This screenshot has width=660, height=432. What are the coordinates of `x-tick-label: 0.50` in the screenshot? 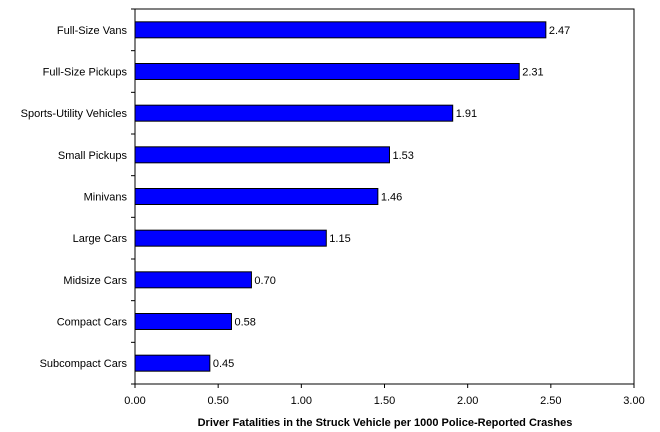 It's located at (217, 401).